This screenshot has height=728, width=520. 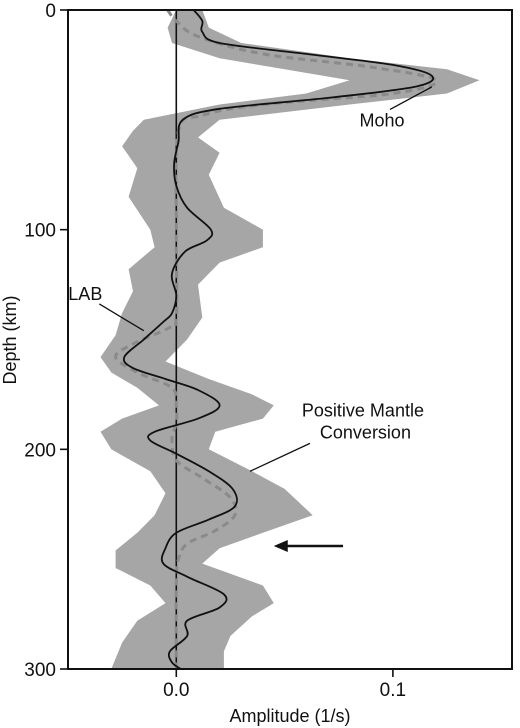 I want to click on annotation-positive-mantle-conversion: Positive Mantle Conversion, so click(x=336, y=436).